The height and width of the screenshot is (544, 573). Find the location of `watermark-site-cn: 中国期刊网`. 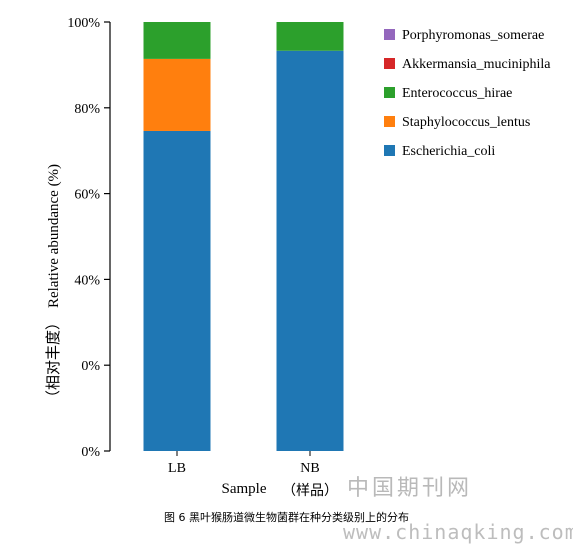

watermark-site-cn: 中国期刊网 is located at coordinates (410, 488).